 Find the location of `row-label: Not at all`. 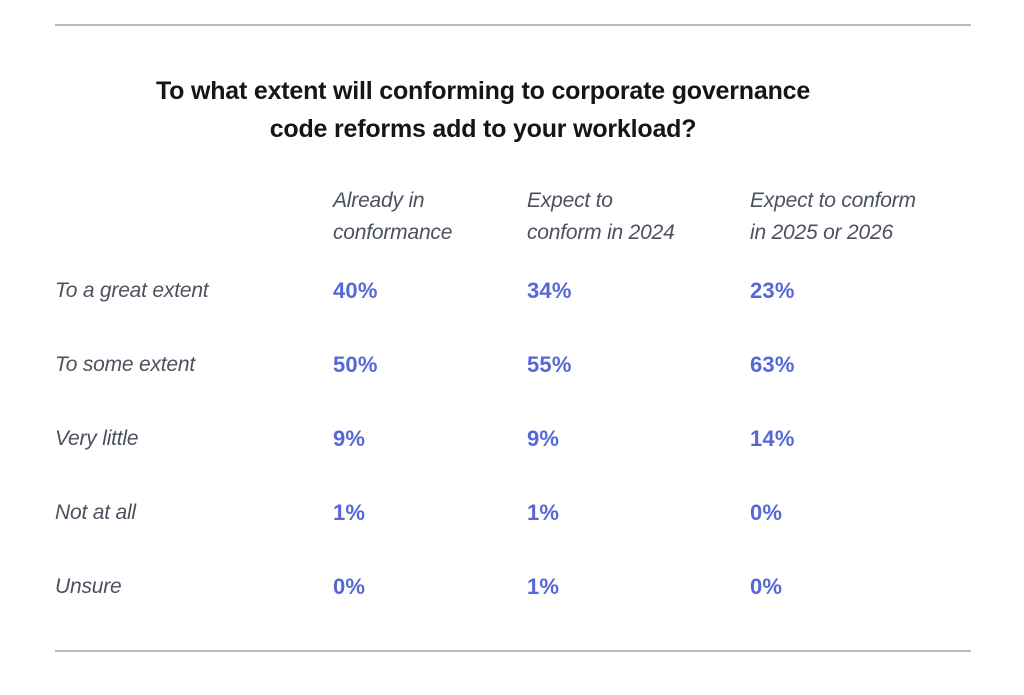

row-label: Not at all is located at coordinates (95, 512).